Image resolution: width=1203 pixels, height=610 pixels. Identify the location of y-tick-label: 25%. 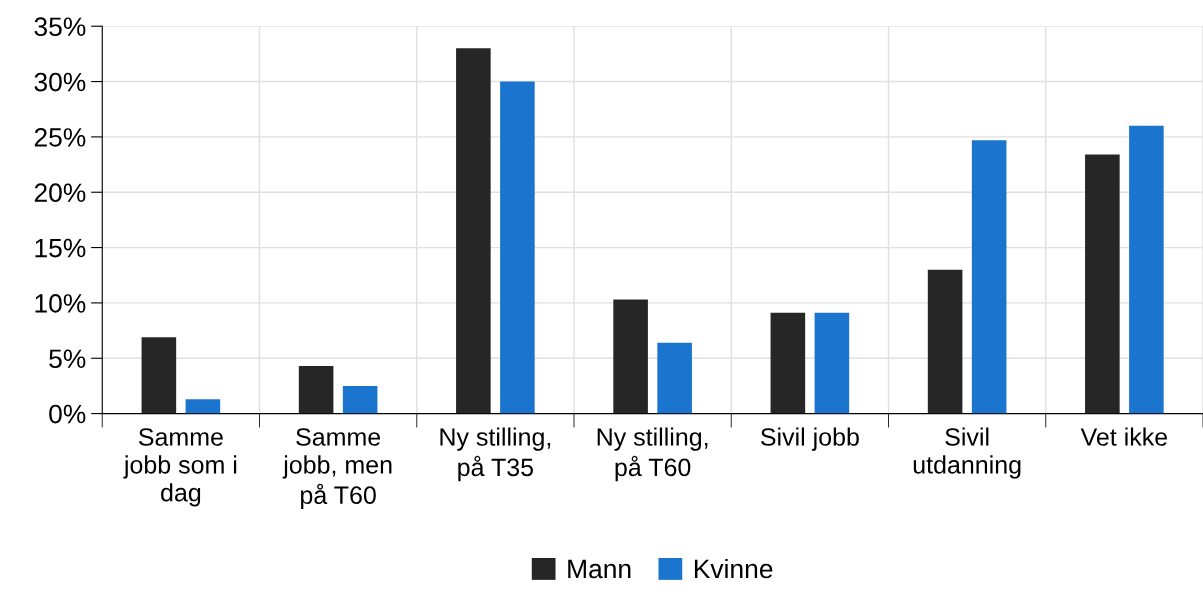
(60, 137).